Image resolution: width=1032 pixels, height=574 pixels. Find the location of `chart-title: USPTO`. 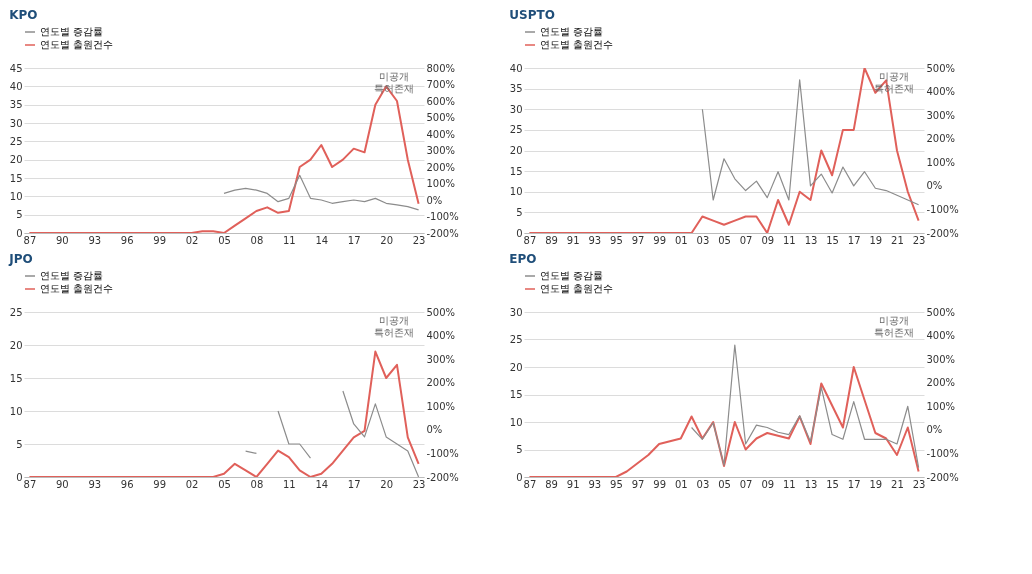

chart-title: USPTO is located at coordinates (532, 15).